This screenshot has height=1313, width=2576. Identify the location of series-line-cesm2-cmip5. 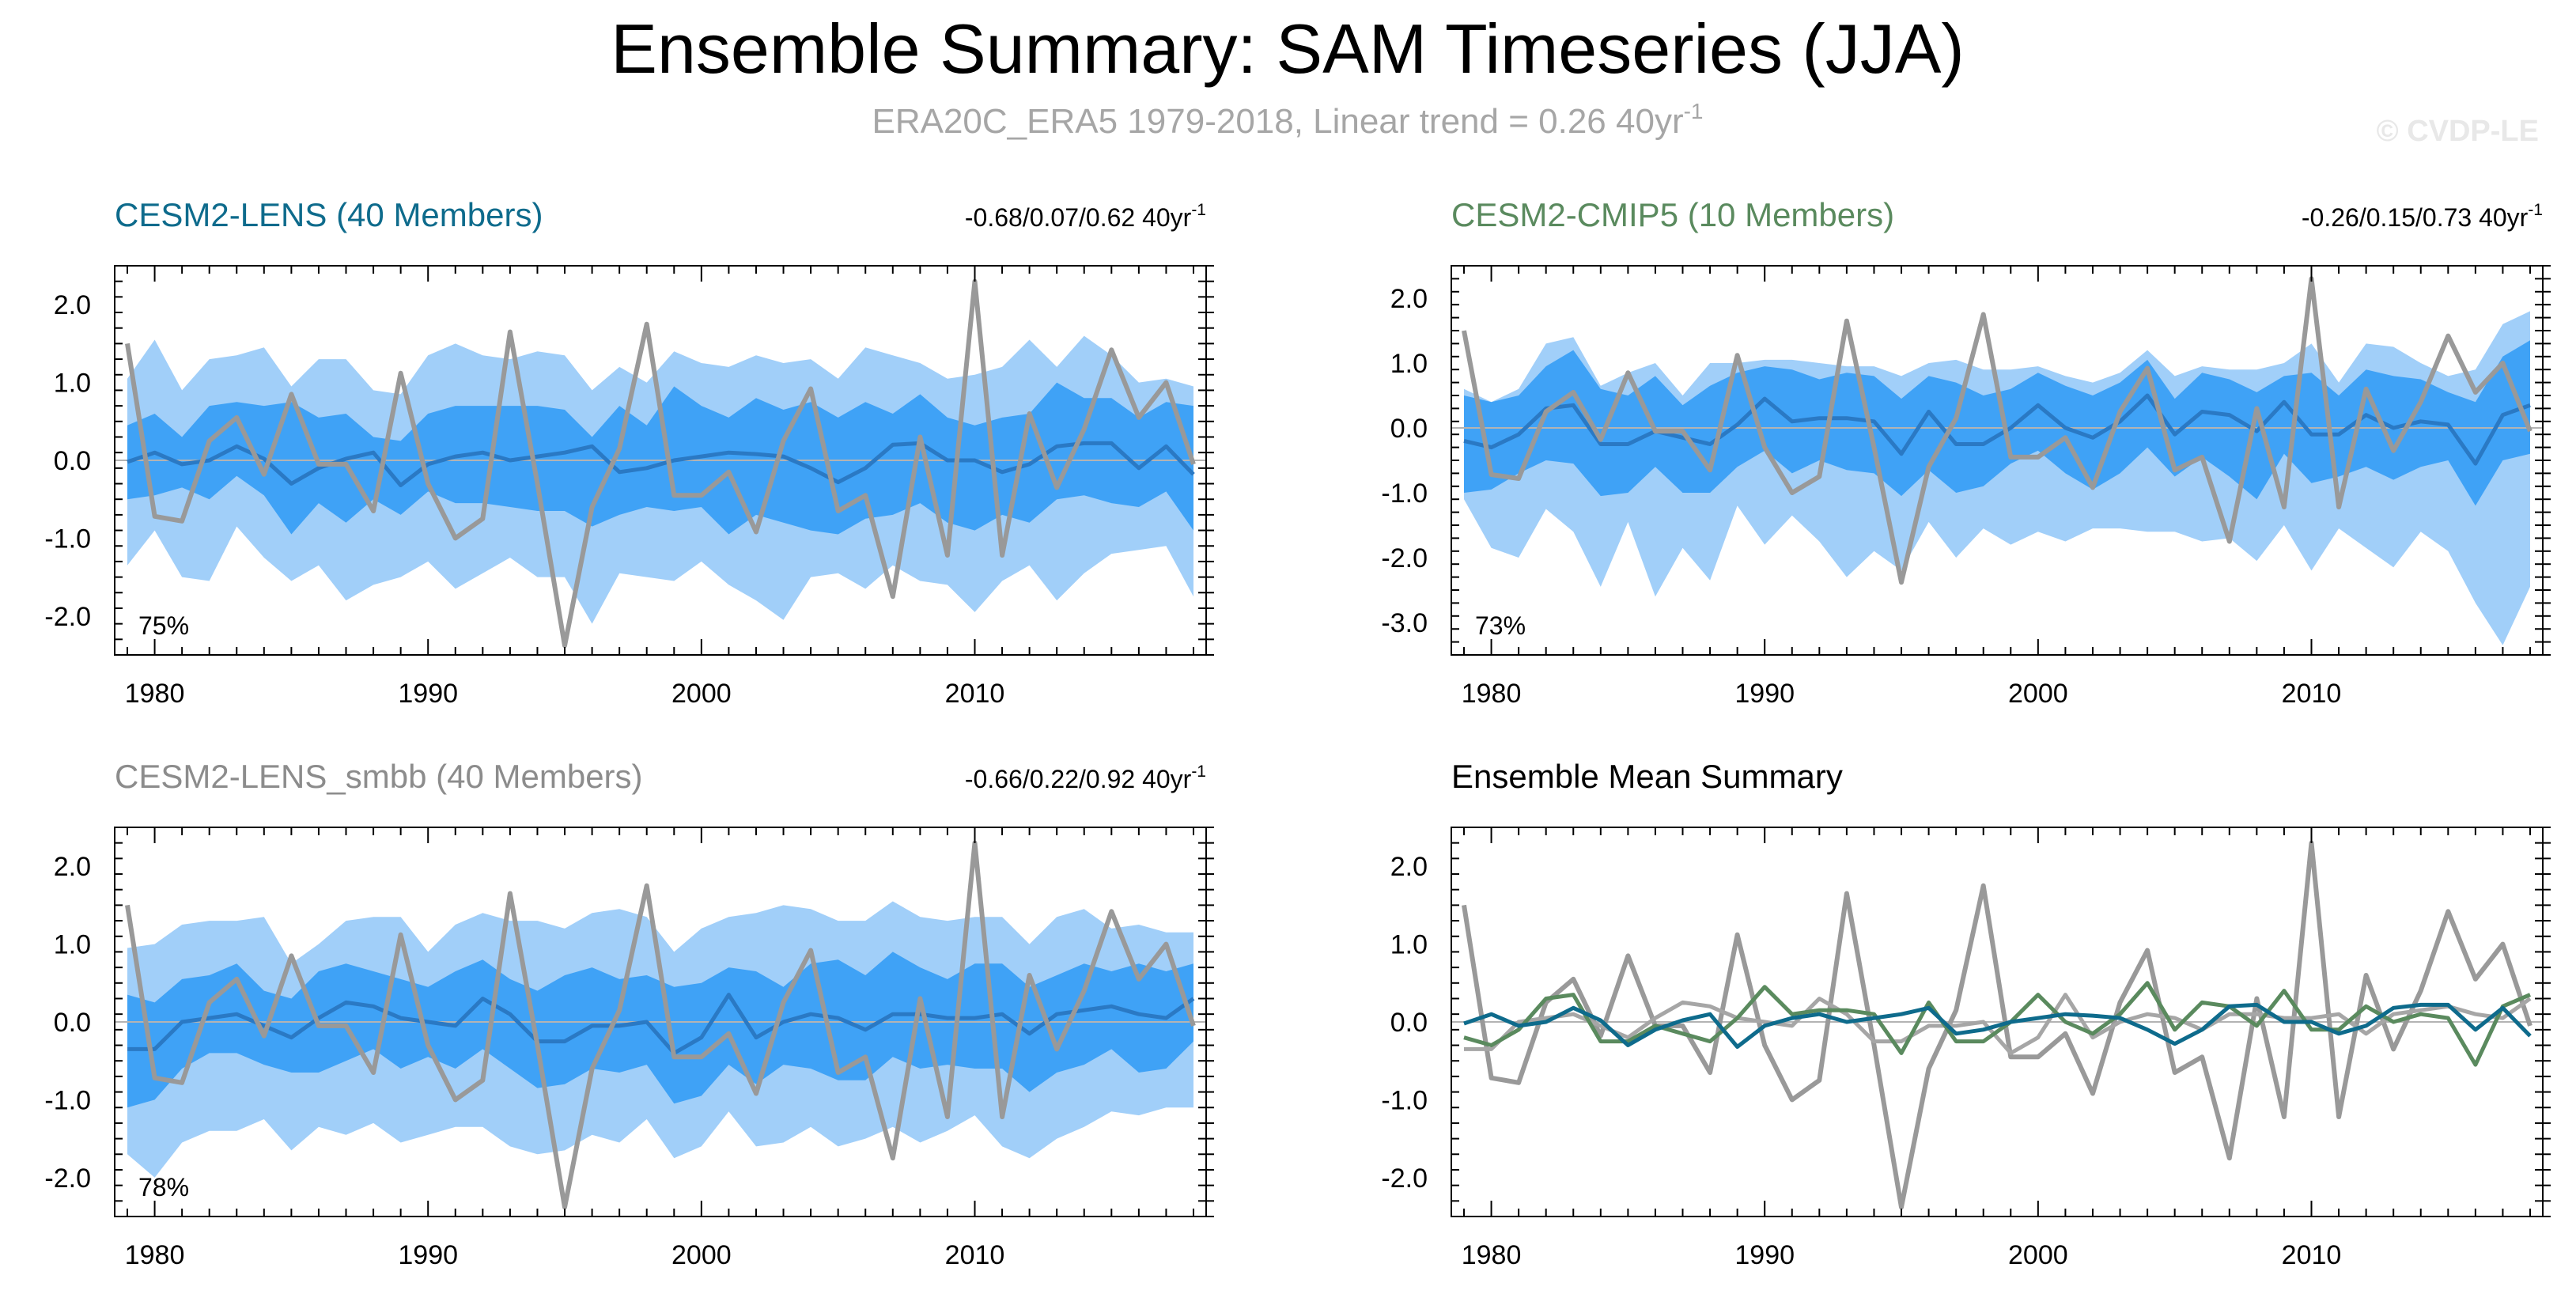
(1997, 1024).